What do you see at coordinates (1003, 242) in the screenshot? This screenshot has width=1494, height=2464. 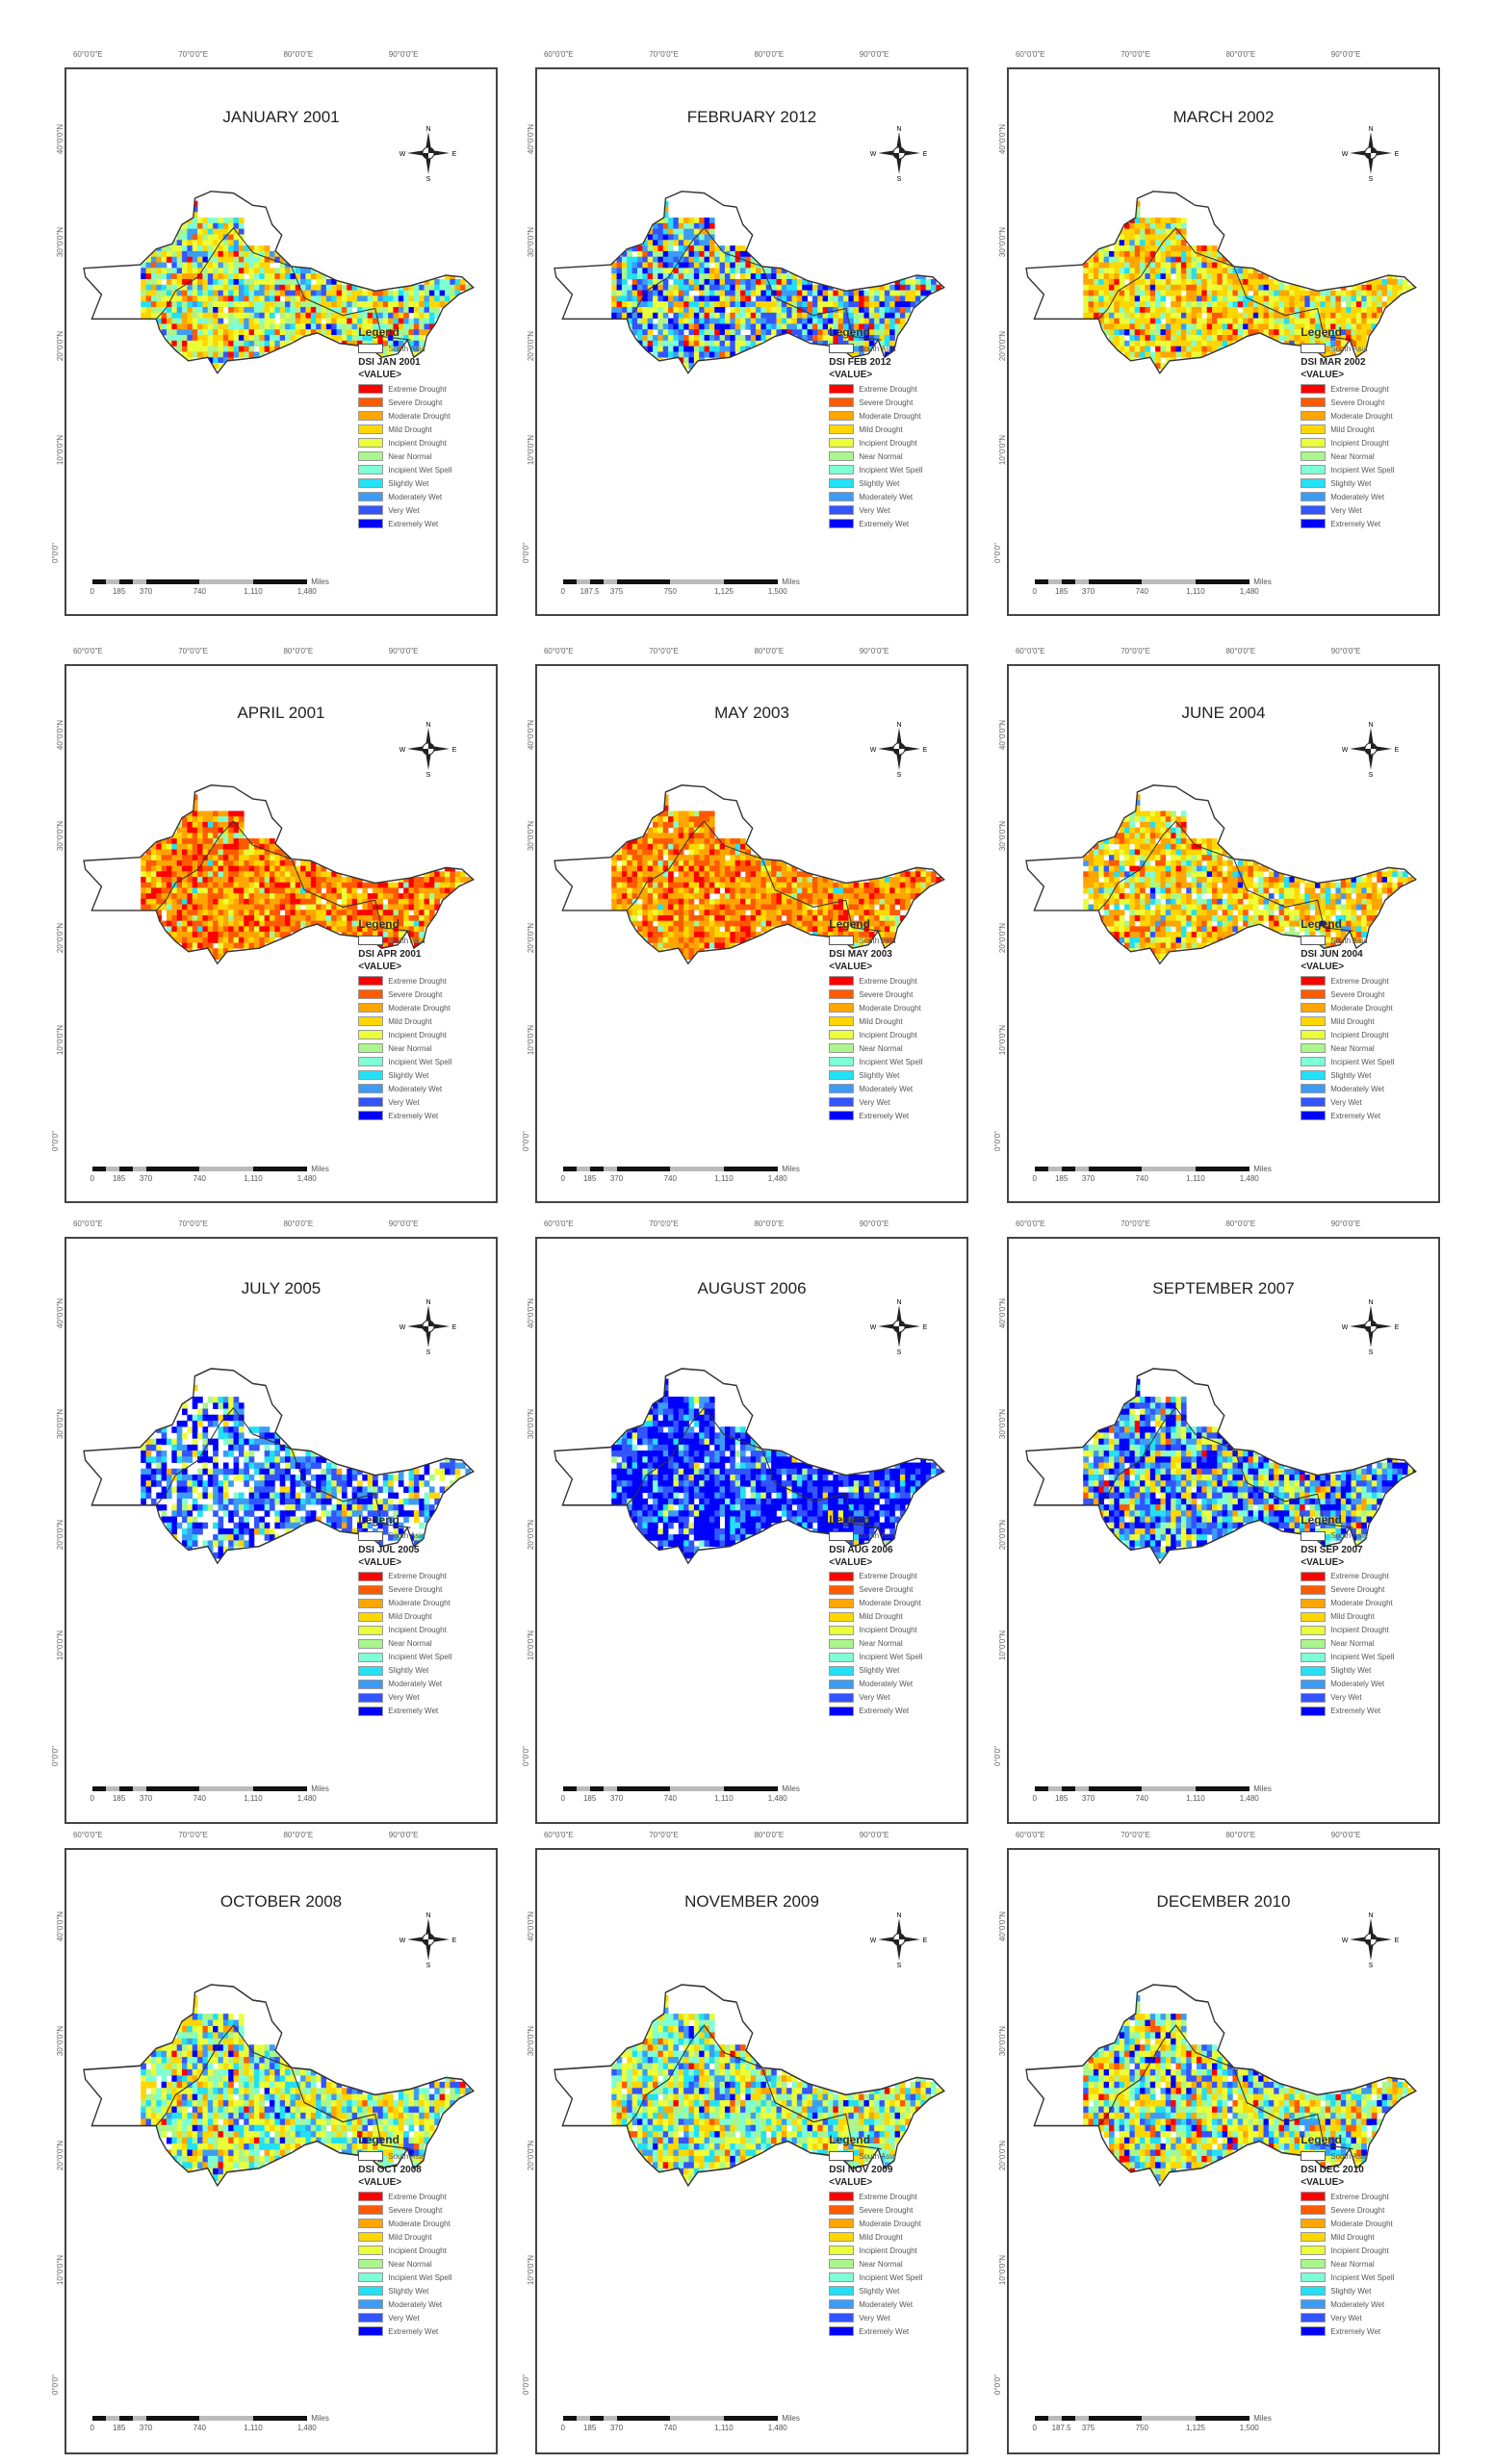 I see `latitude-tick-label: 30°0'0"N` at bounding box center [1003, 242].